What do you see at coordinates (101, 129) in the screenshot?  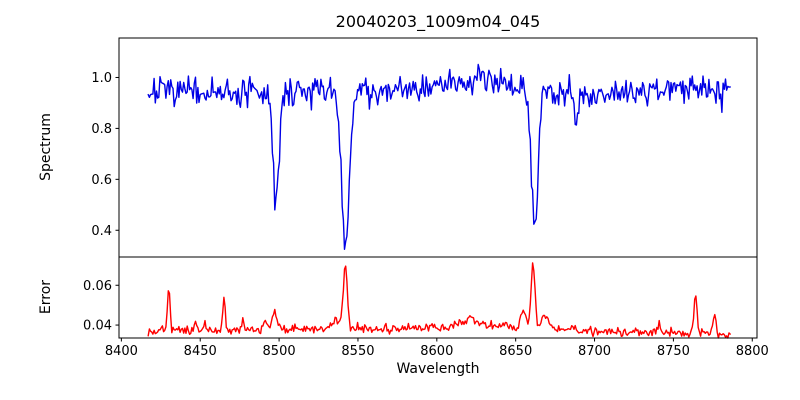 I see `spectrum-y-tick-label: 0.8` at bounding box center [101, 129].